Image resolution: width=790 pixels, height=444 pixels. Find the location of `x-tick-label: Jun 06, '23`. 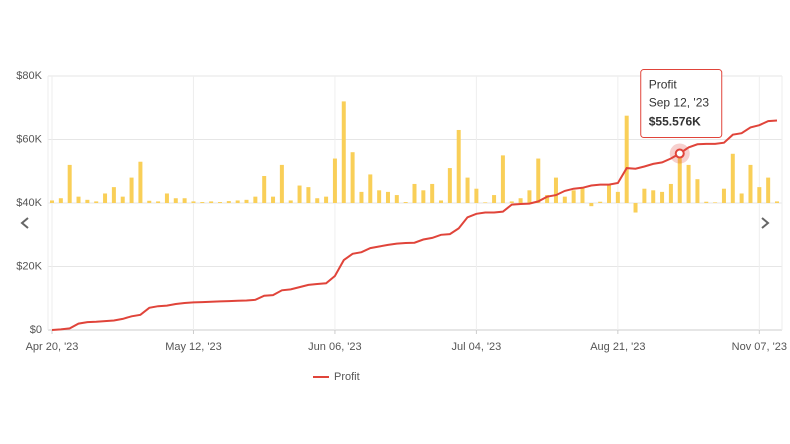

x-tick-label: Jun 06, '23 is located at coordinates (334, 347).